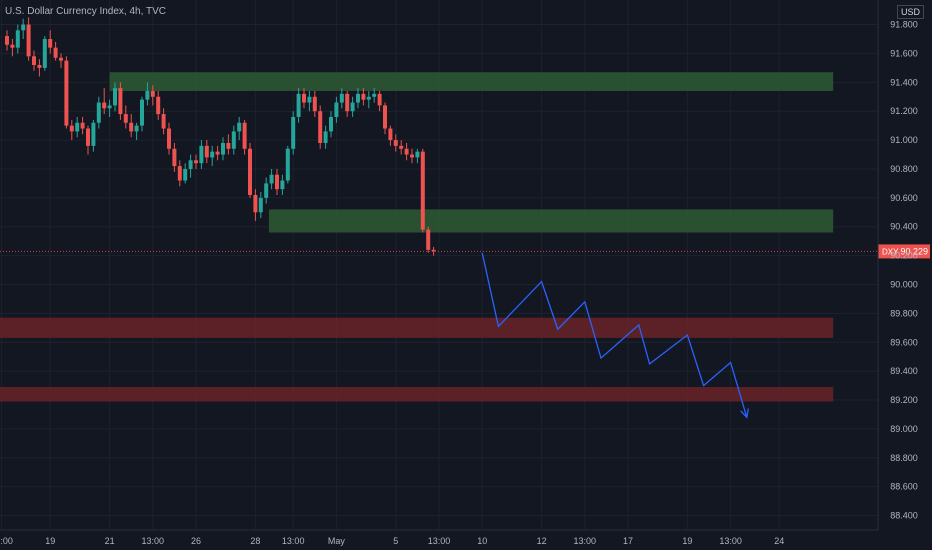  Describe the element at coordinates (904, 516) in the screenshot. I see `y-tick-label: 88.400` at that location.